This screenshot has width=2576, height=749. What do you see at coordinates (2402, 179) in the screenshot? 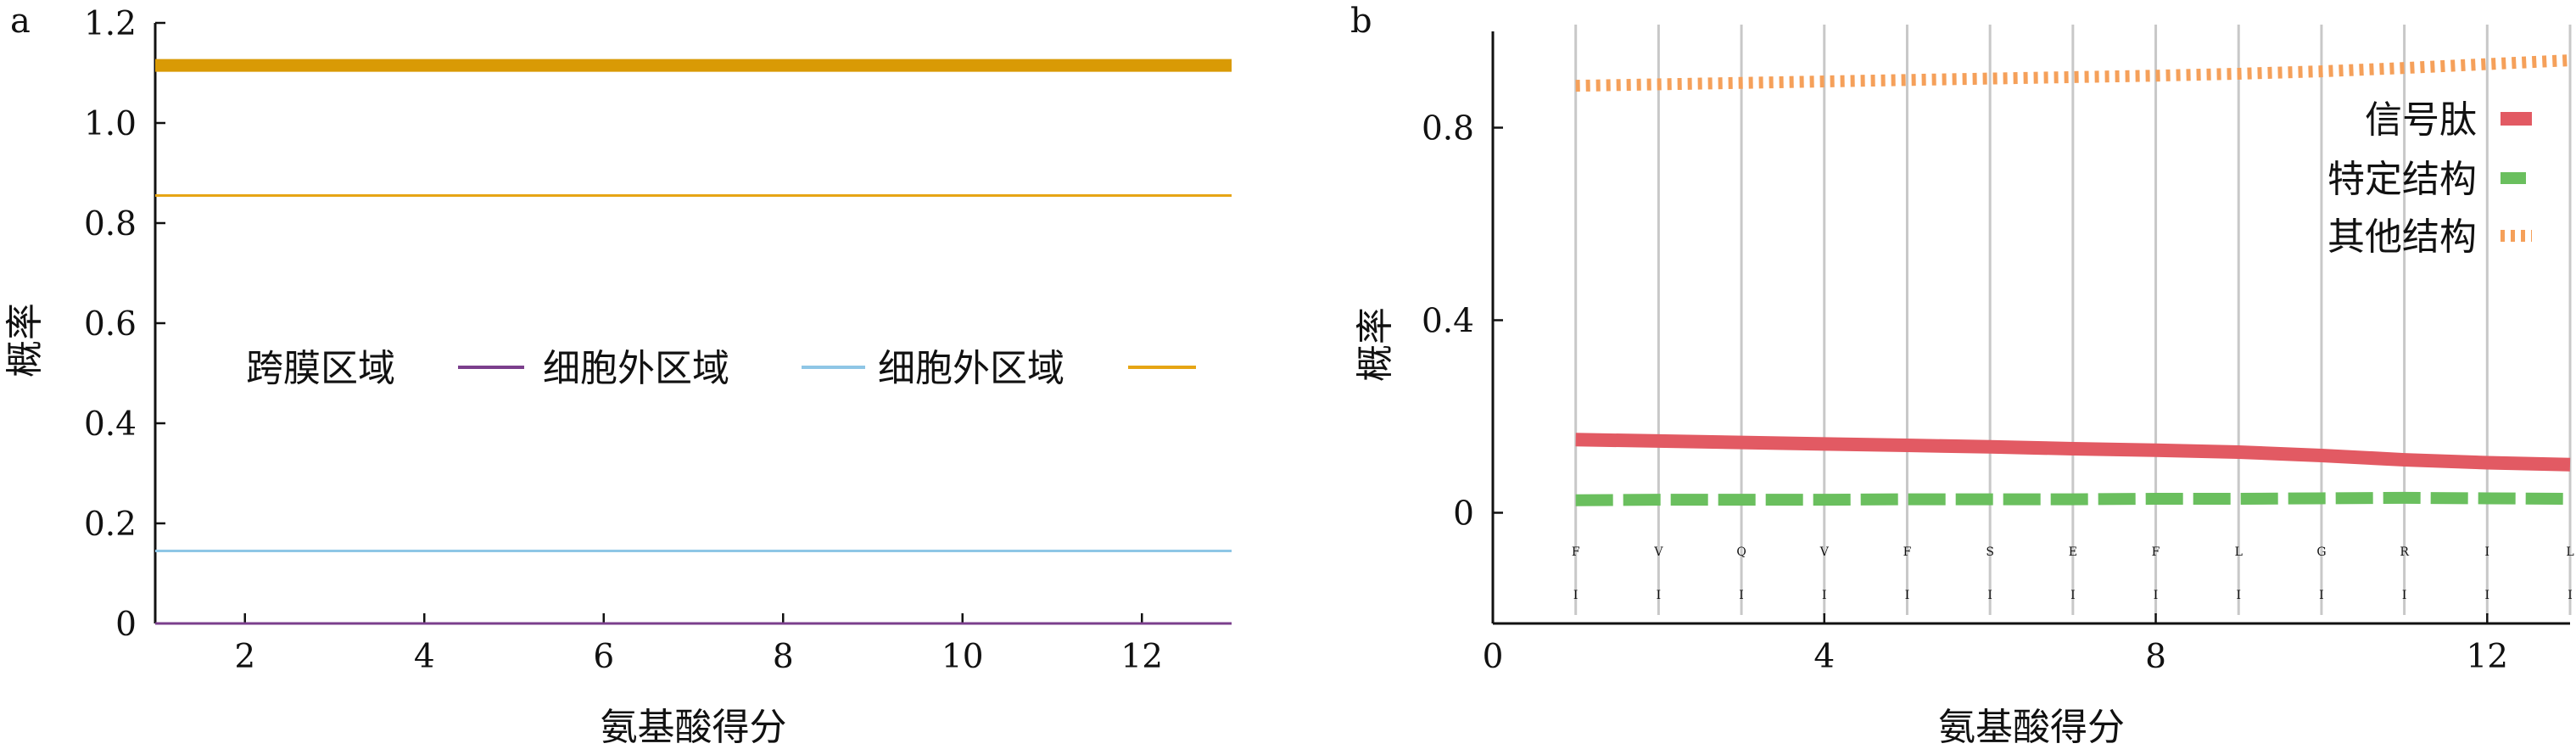
I see `legend-label: 特定结构` at bounding box center [2402, 179].